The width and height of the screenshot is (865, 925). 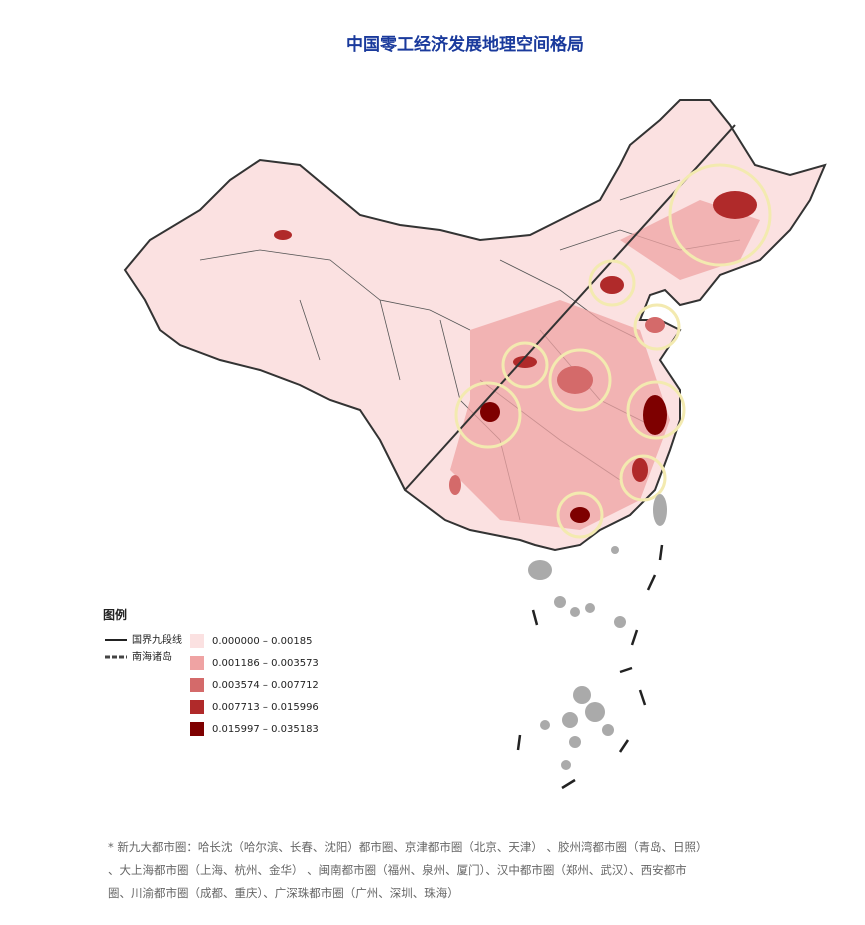 What do you see at coordinates (265, 707) in the screenshot?
I see `legend-label: 0.007713 – 0.015996` at bounding box center [265, 707].